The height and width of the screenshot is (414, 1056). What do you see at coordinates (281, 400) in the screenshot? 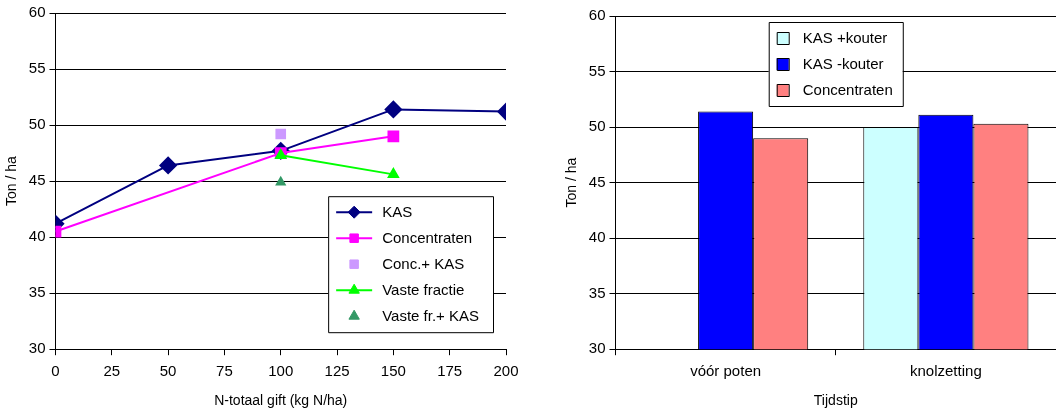
I see `x-axis-title: N-totaal gift (kg N/ha)` at bounding box center [281, 400].